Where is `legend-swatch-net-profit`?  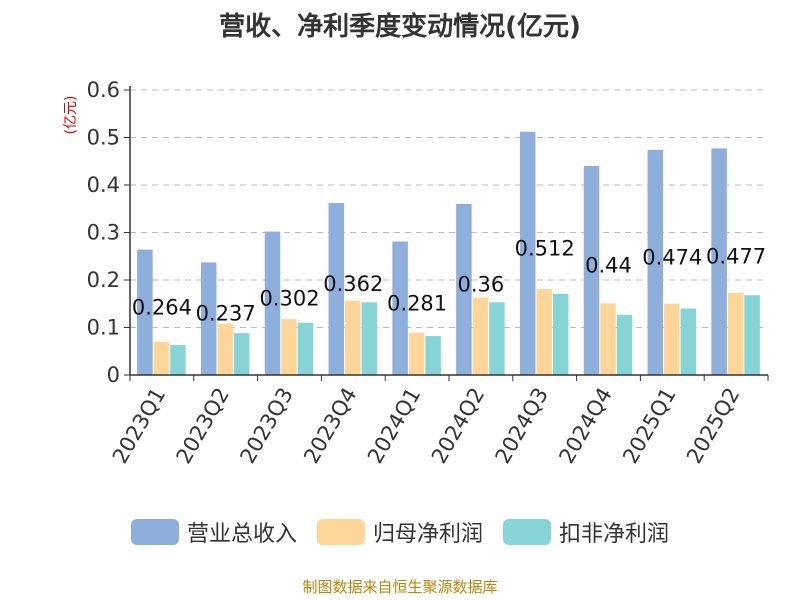
legend-swatch-net-profit is located at coordinates (340, 532).